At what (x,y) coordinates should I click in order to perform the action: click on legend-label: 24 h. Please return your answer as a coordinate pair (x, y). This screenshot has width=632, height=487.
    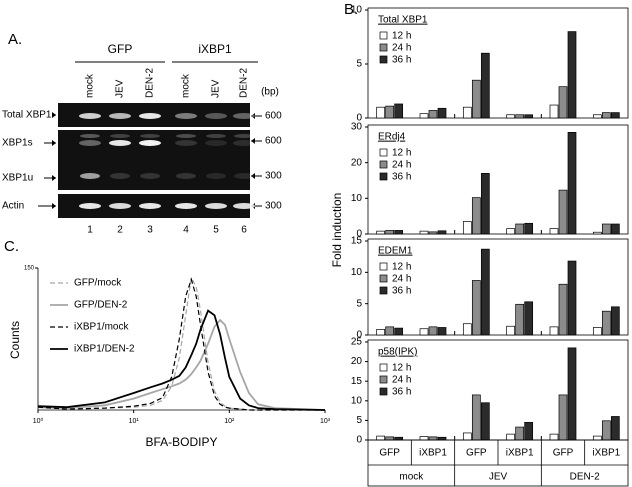
    Looking at the image, I should click on (401, 279).